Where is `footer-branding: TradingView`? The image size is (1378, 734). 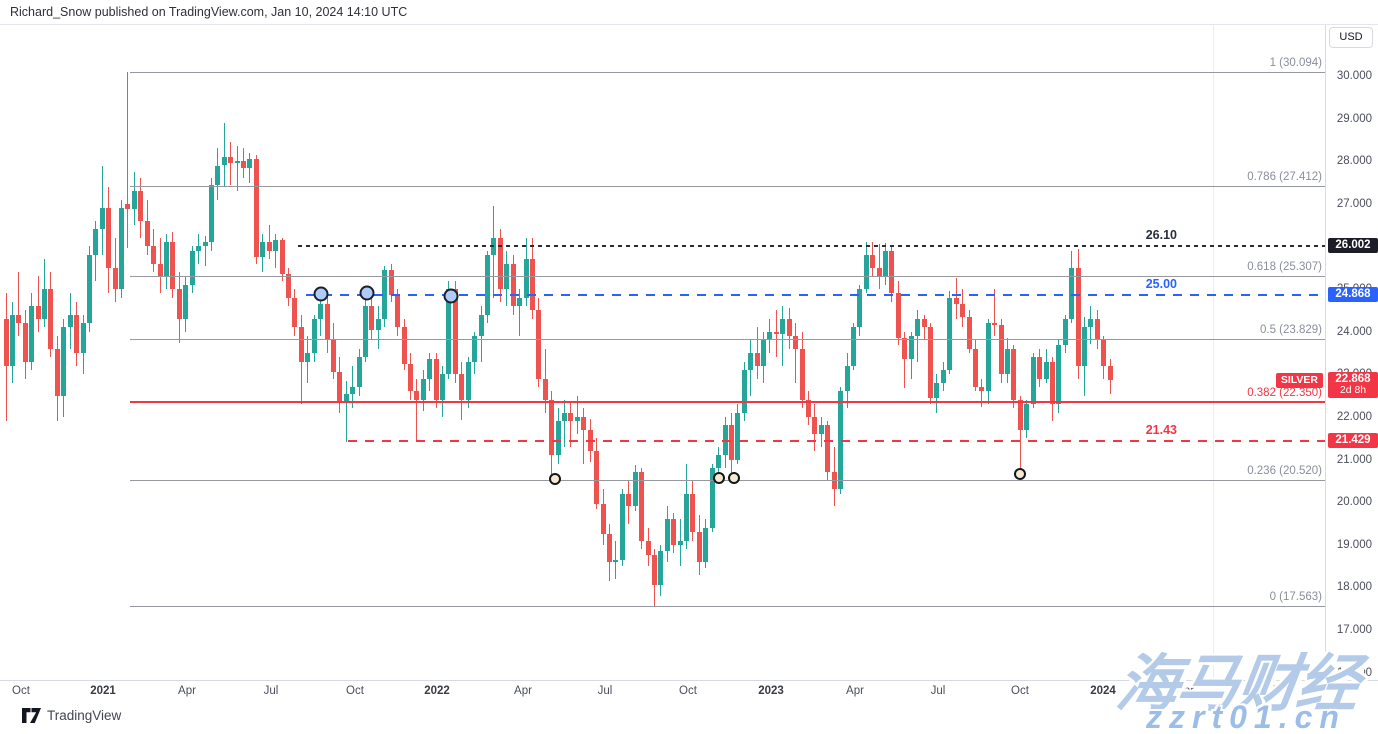
footer-branding: TradingView is located at coordinates (71, 715).